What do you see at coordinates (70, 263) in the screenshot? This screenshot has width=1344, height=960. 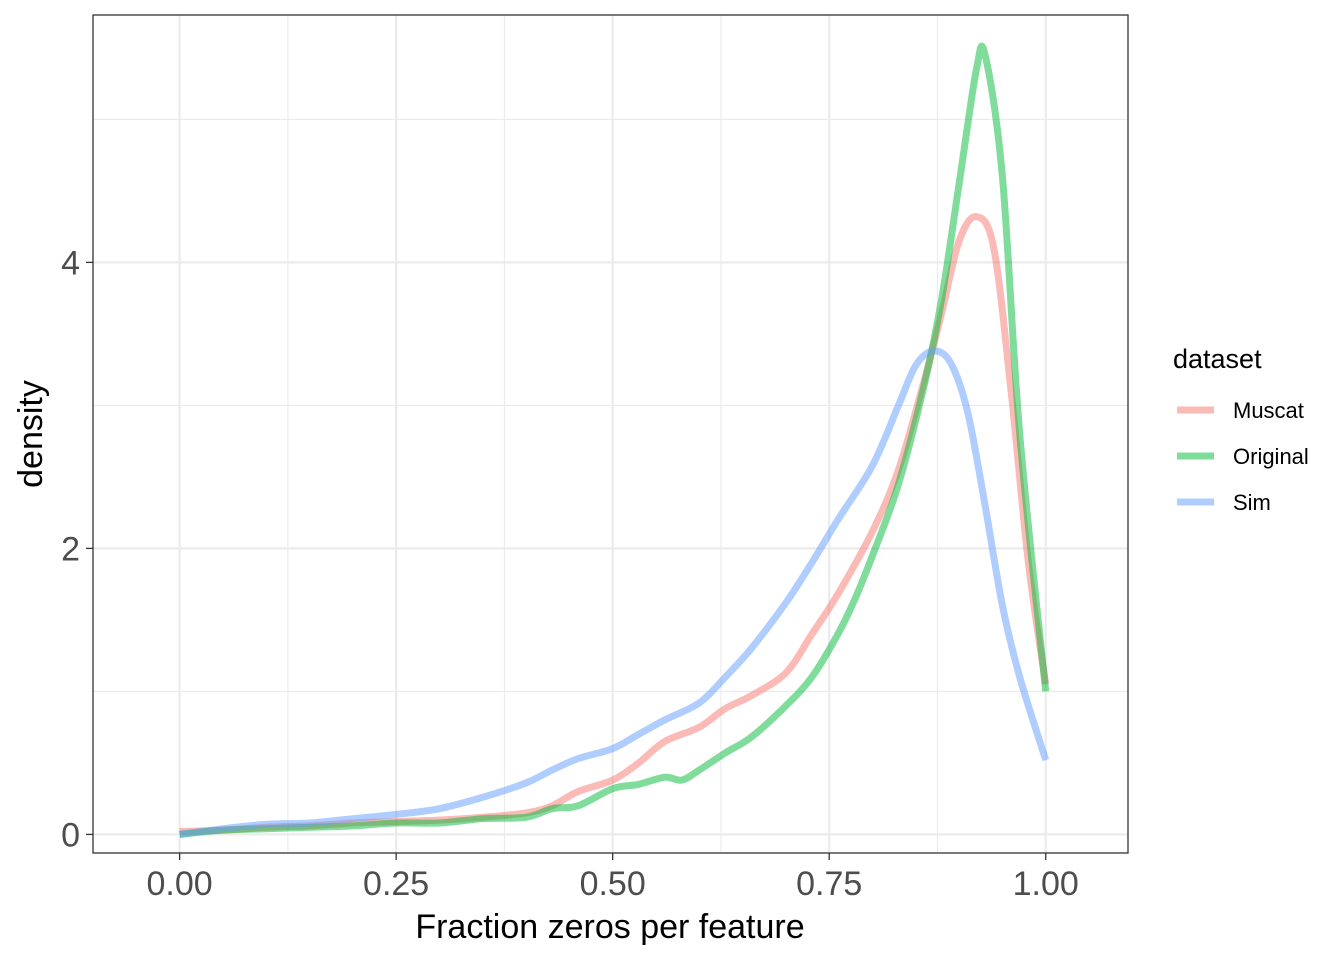 I see `y-tick-label: 4` at bounding box center [70, 263].